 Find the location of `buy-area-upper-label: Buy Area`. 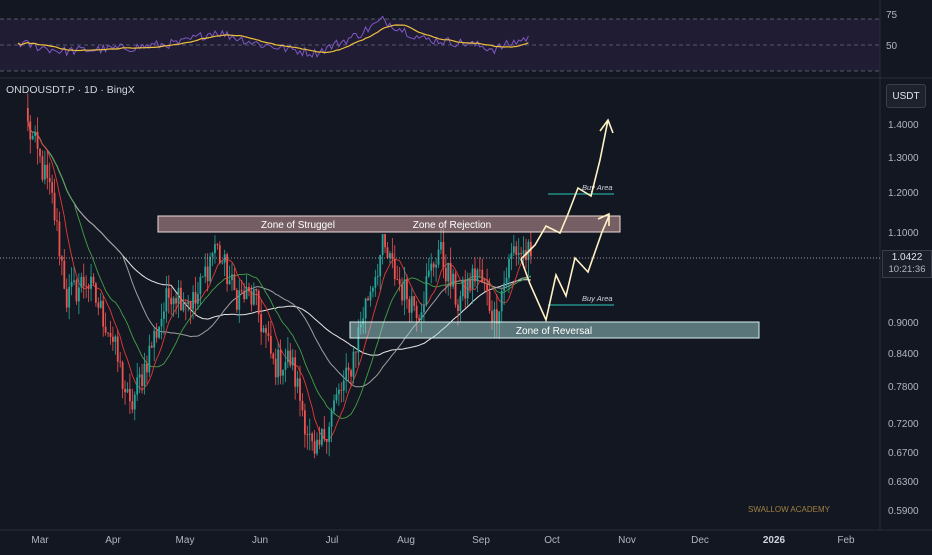

buy-area-upper-label: Buy Area is located at coordinates (597, 187).